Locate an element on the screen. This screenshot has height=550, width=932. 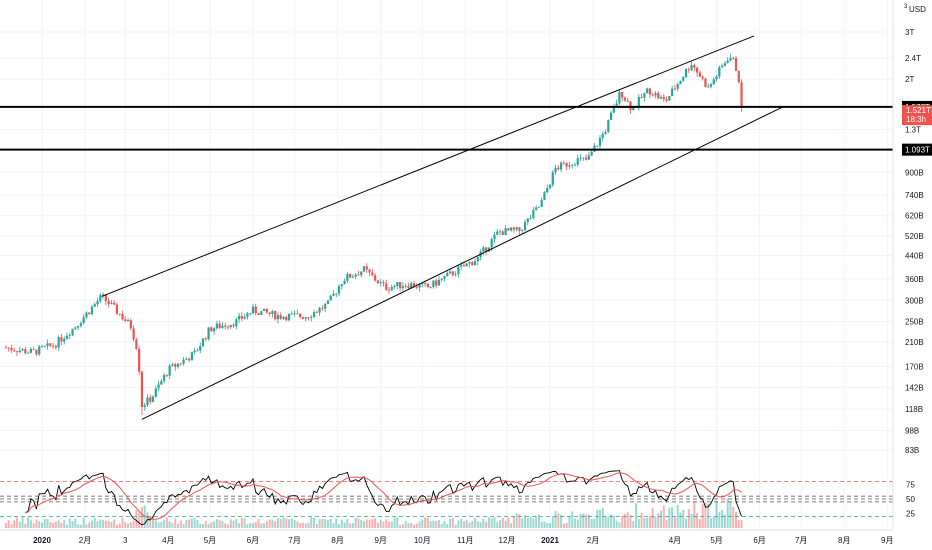
y-tick-label: 2.4T is located at coordinates (913, 58).